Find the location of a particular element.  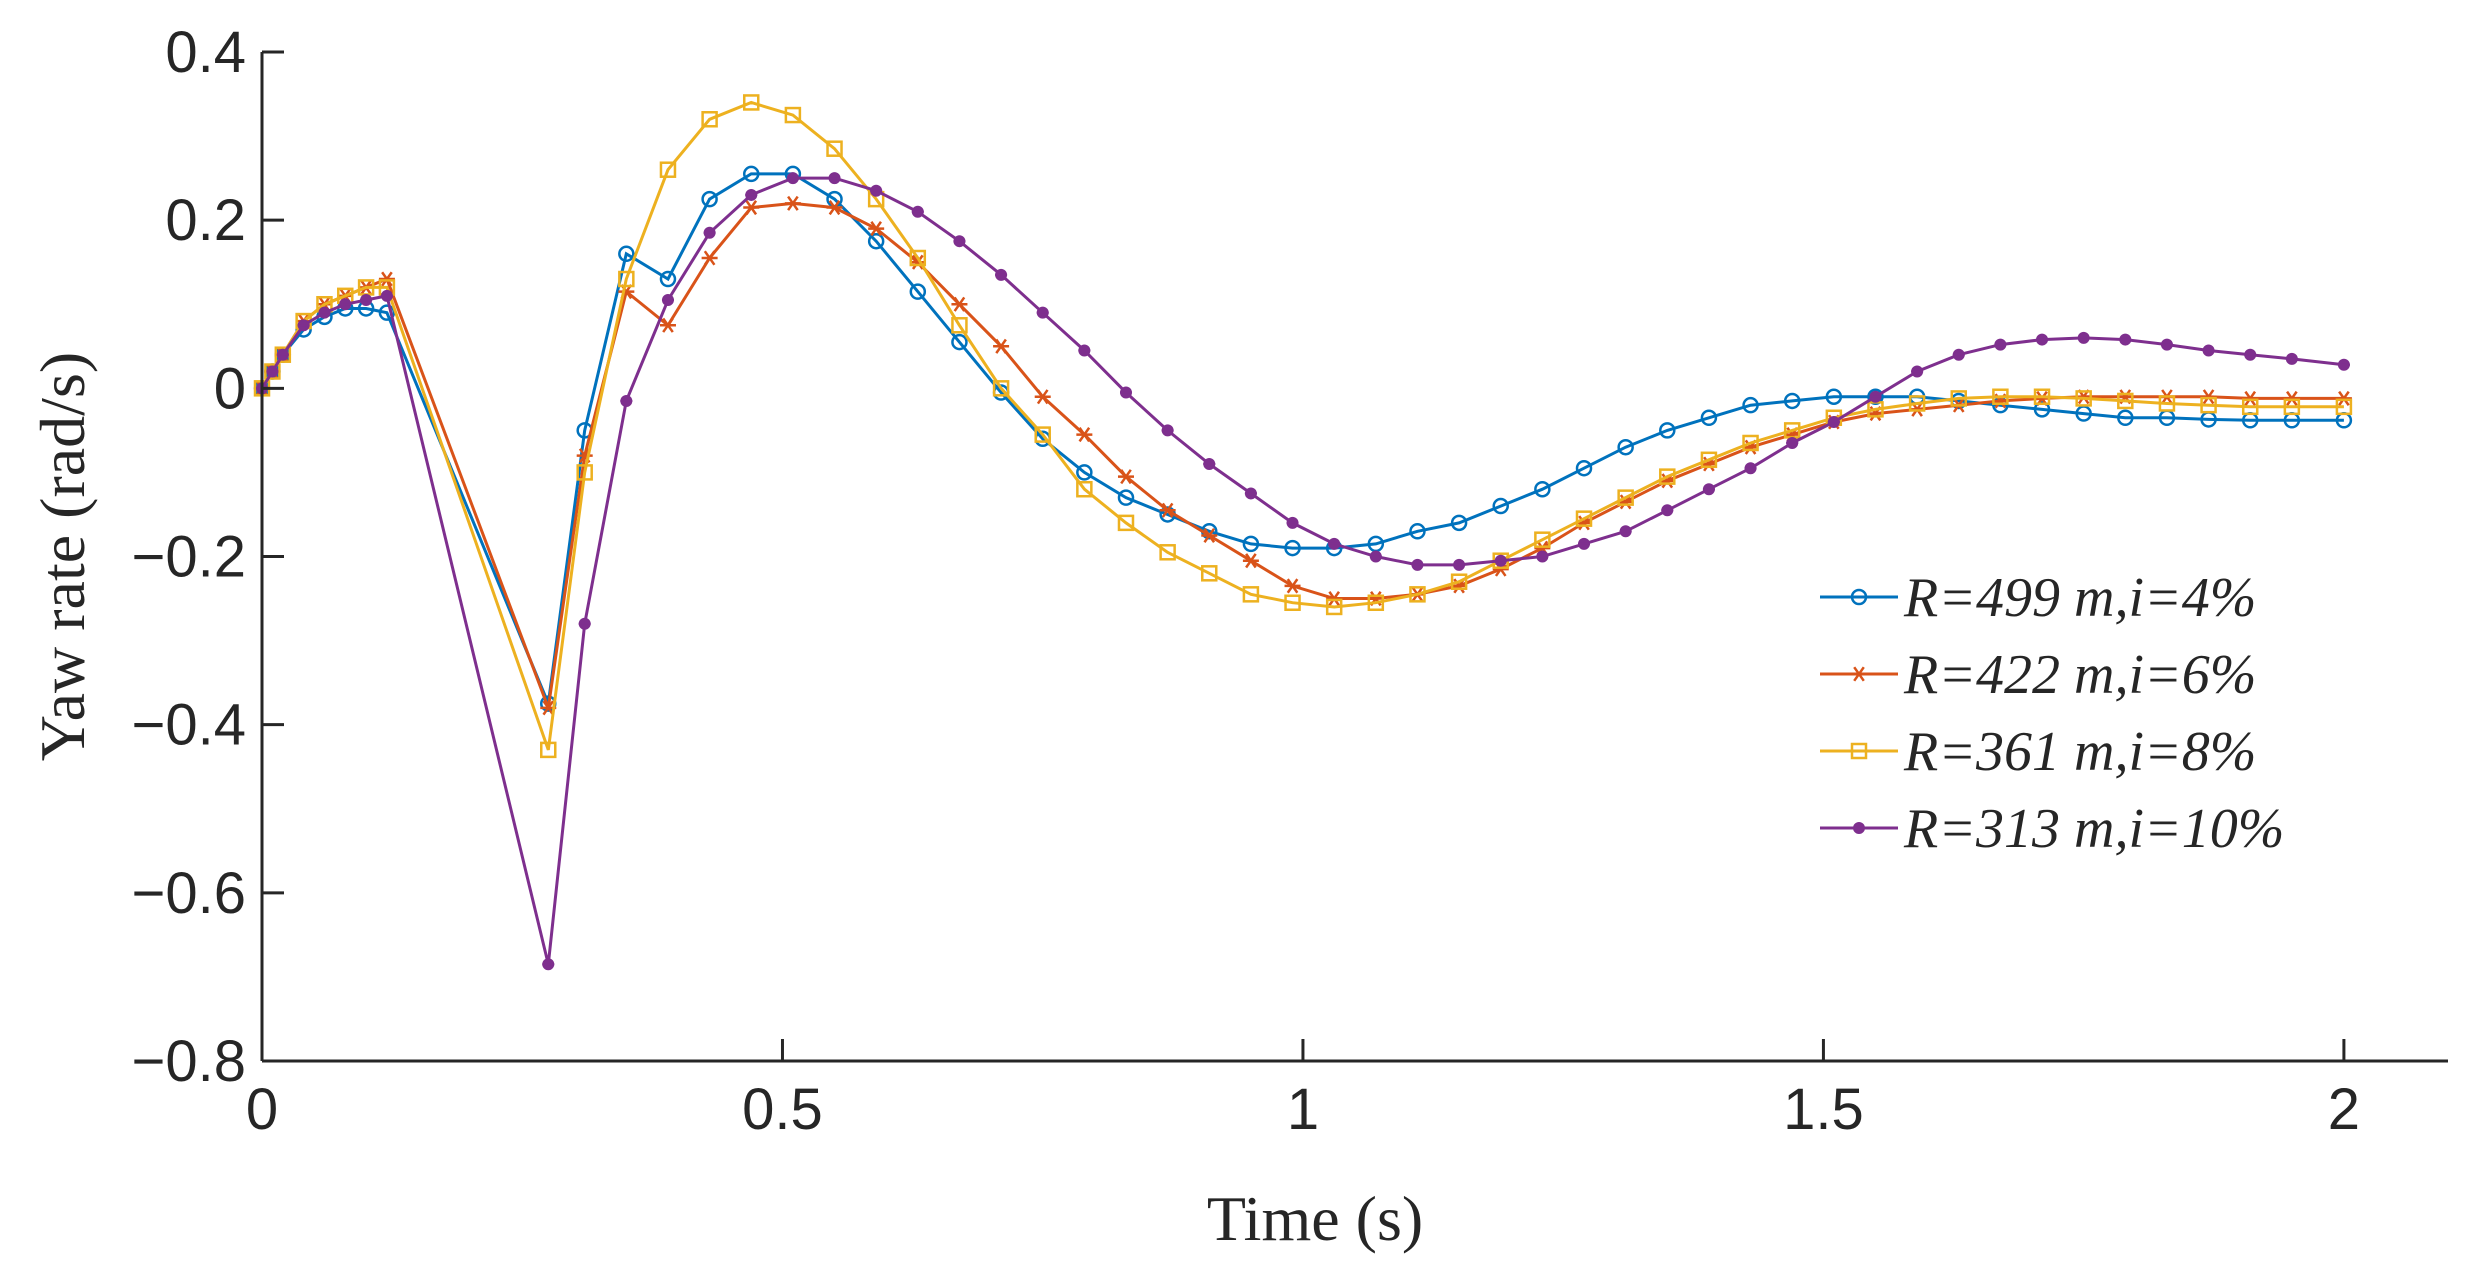

x-tick-label: 0 is located at coordinates (262, 1109).